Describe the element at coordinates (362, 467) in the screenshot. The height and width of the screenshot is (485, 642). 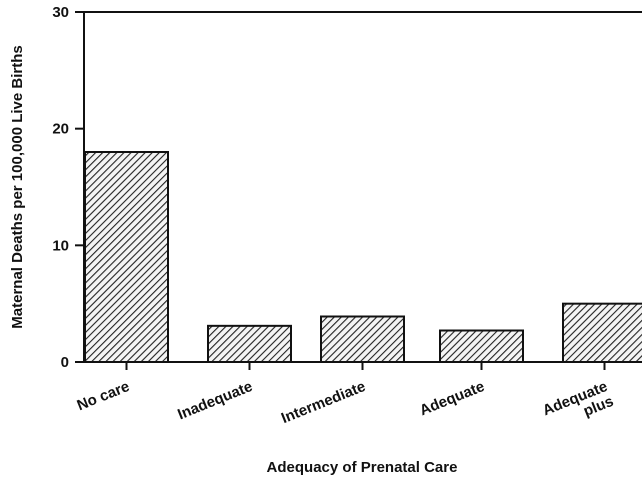
I see `x-axis-title: Adequacy of Prenatal Care` at that location.